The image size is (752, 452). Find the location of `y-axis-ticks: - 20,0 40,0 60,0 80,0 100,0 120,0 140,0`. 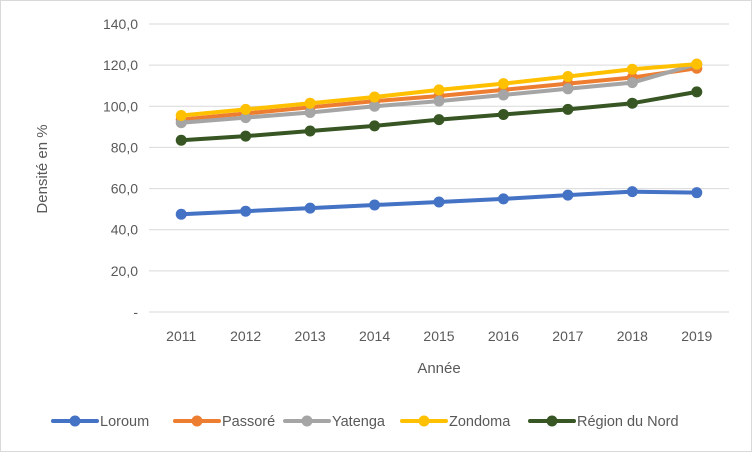

y-axis-ticks: - 20,0 40,0 60,0 80,0 100,0 120,0 140,0 is located at coordinates (120, 168).